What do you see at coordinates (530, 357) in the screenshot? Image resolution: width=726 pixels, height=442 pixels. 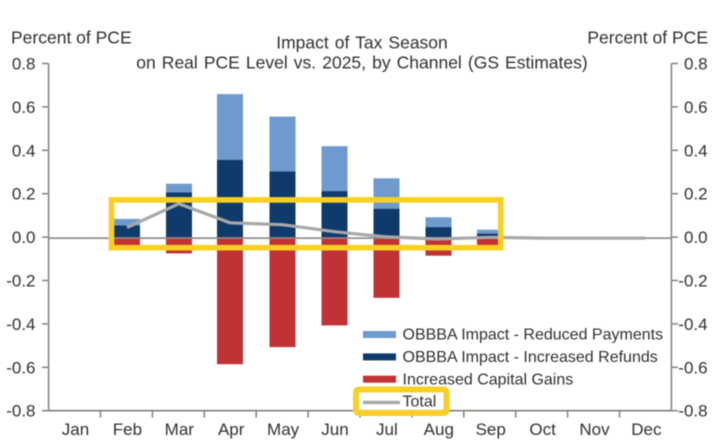 I see `svg-text:OBBBA Impact - Increased Refun: OBBBA Impact - Increased Refunds` at bounding box center [530, 357].